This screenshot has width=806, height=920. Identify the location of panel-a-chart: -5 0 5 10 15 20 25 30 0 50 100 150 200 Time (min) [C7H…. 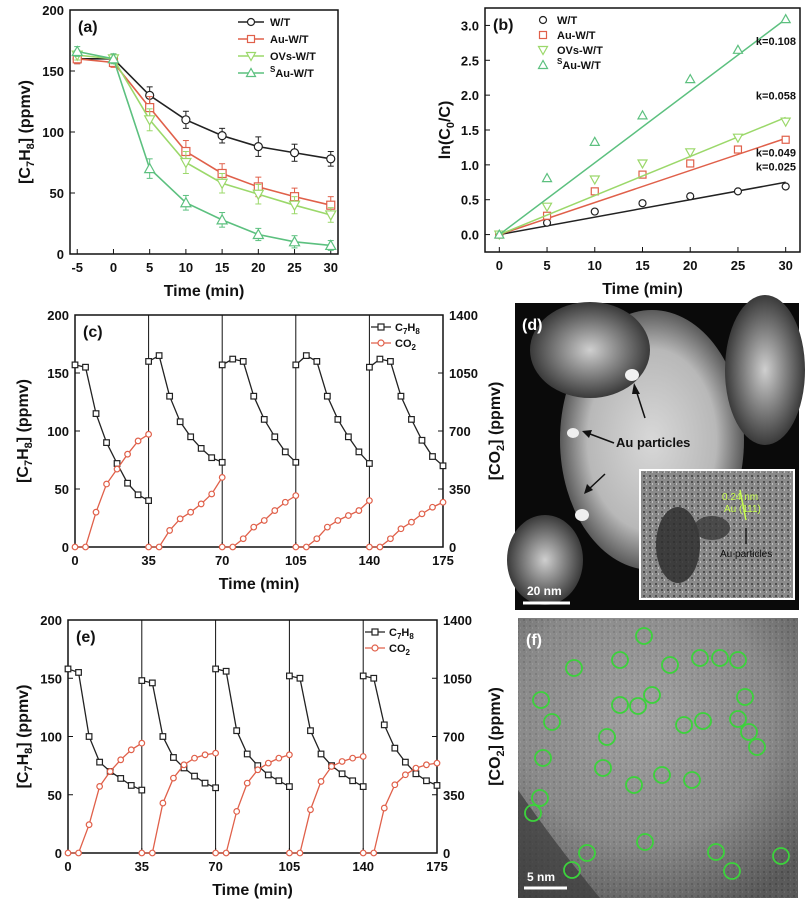
(178, 151).